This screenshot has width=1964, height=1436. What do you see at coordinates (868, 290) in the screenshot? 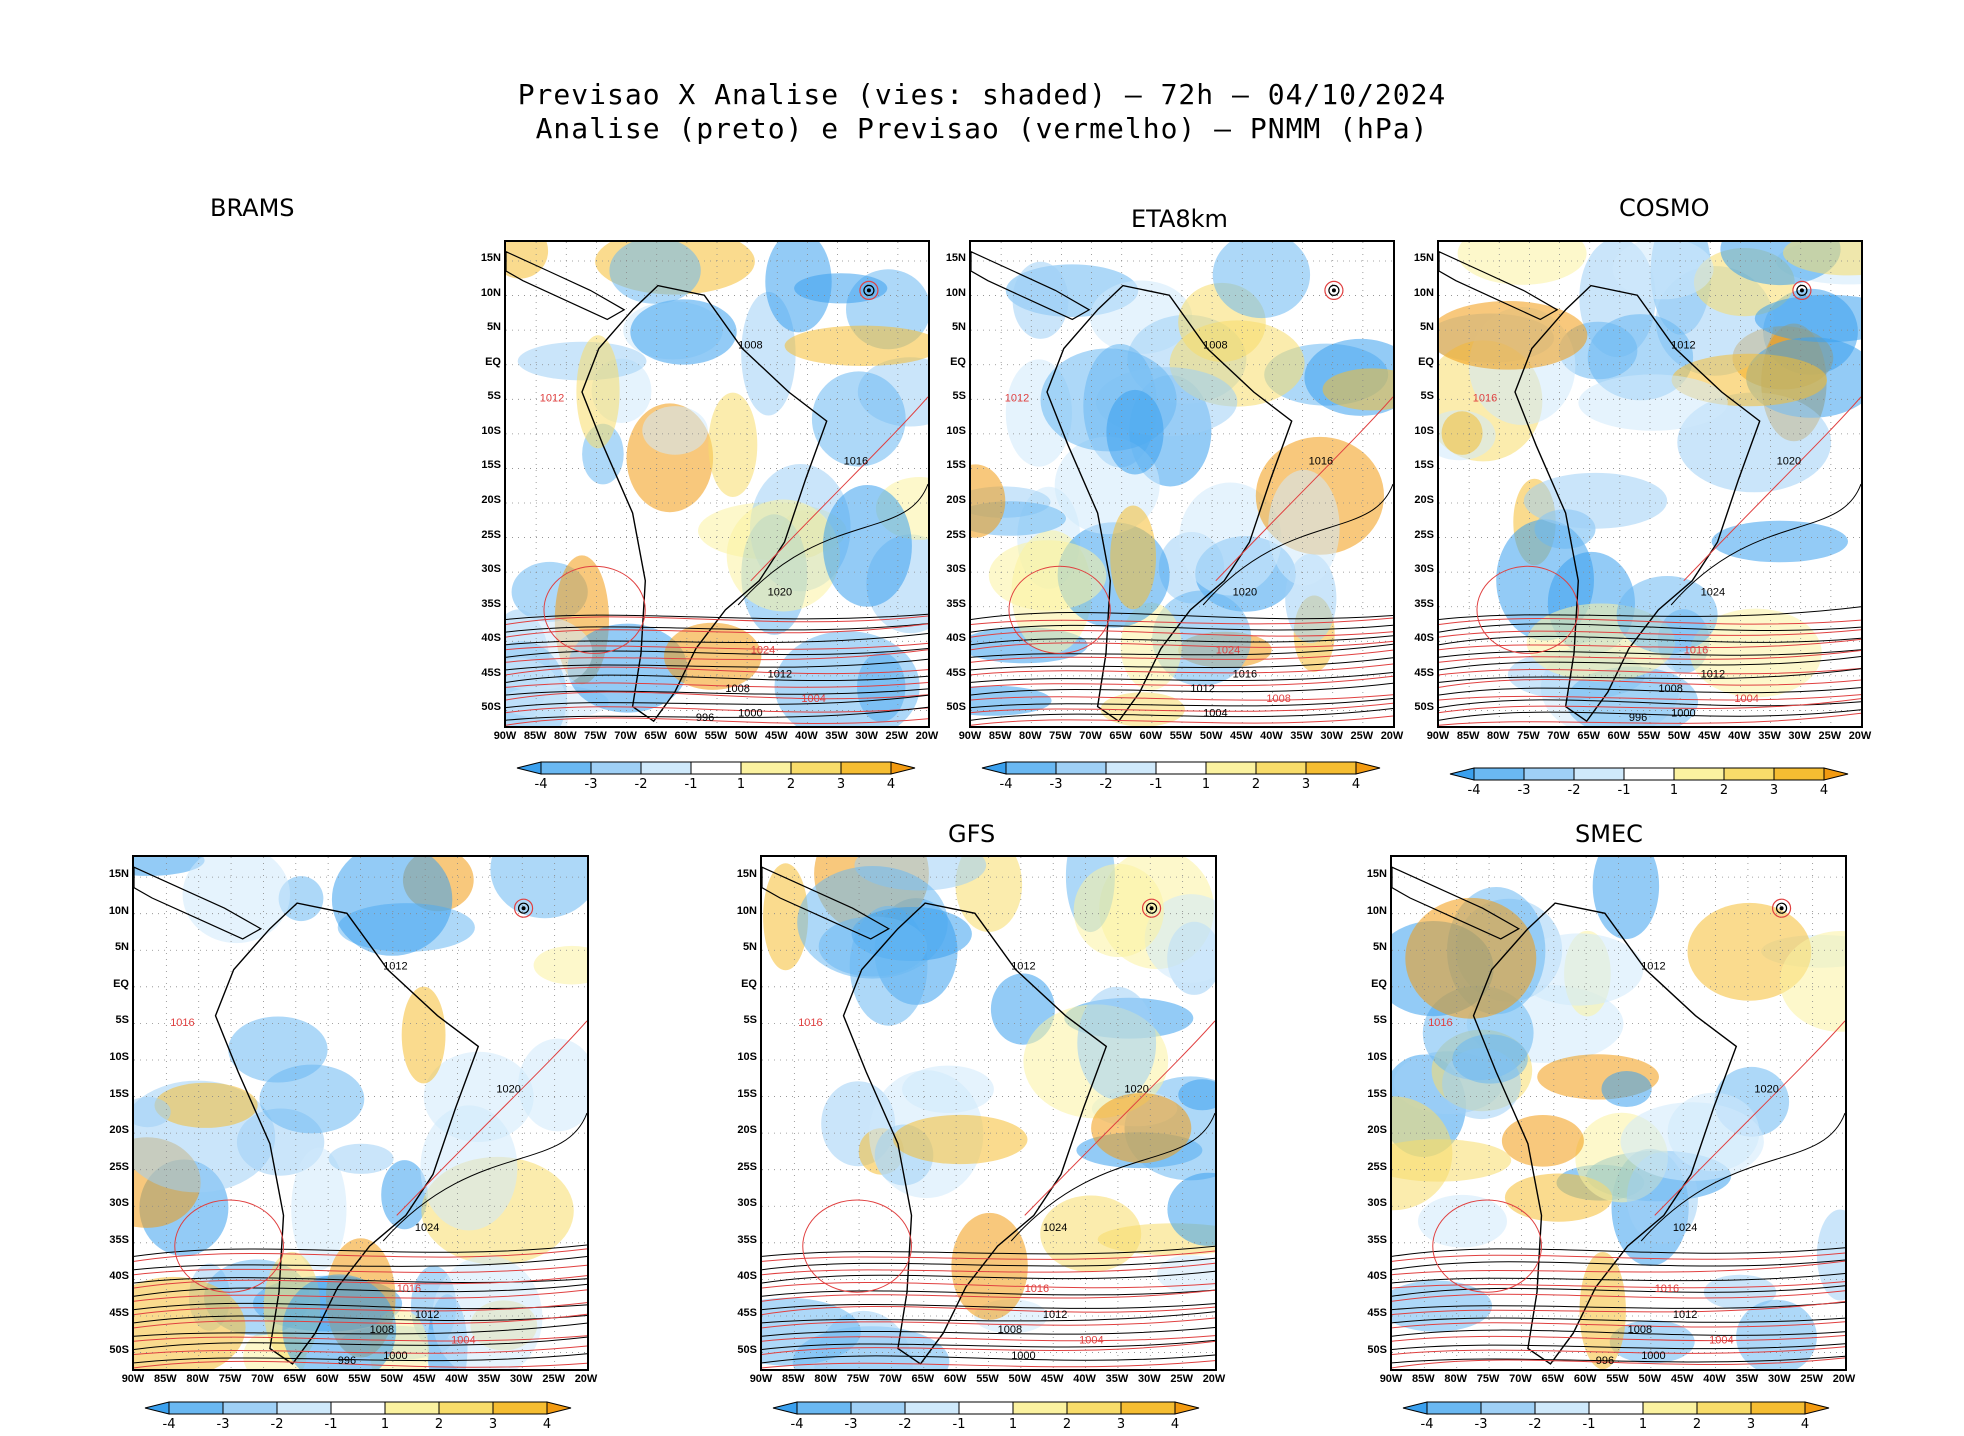
I see `cyclone-center` at bounding box center [868, 290].